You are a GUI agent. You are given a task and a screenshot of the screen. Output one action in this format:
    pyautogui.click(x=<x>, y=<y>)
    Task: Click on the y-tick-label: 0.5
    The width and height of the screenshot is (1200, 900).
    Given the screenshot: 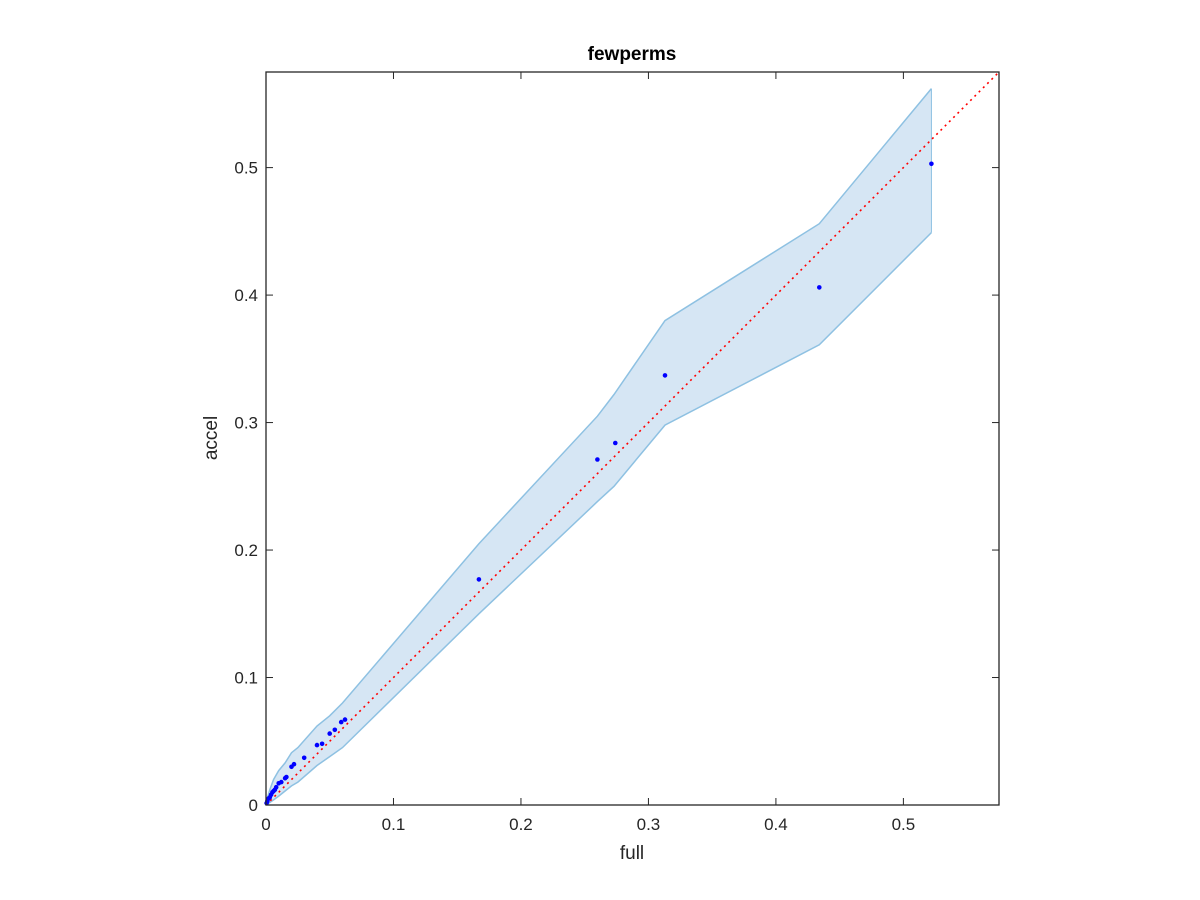 What is the action you would take?
    pyautogui.click(x=246, y=168)
    